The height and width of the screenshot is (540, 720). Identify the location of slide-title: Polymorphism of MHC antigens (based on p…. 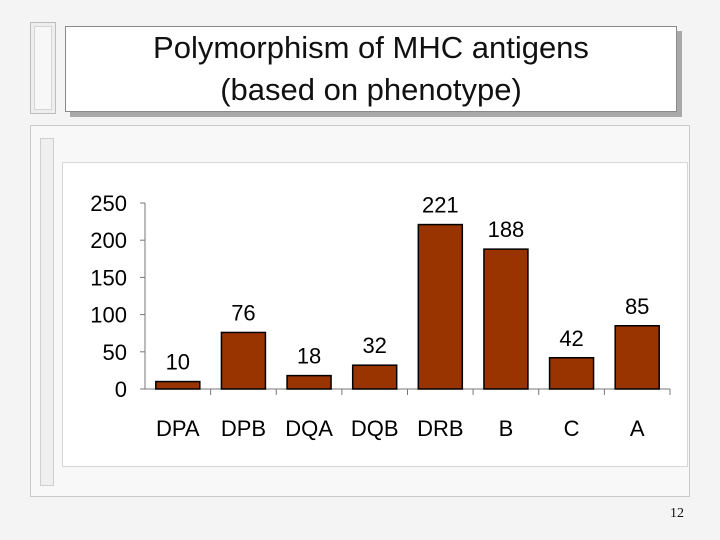
(371, 69).